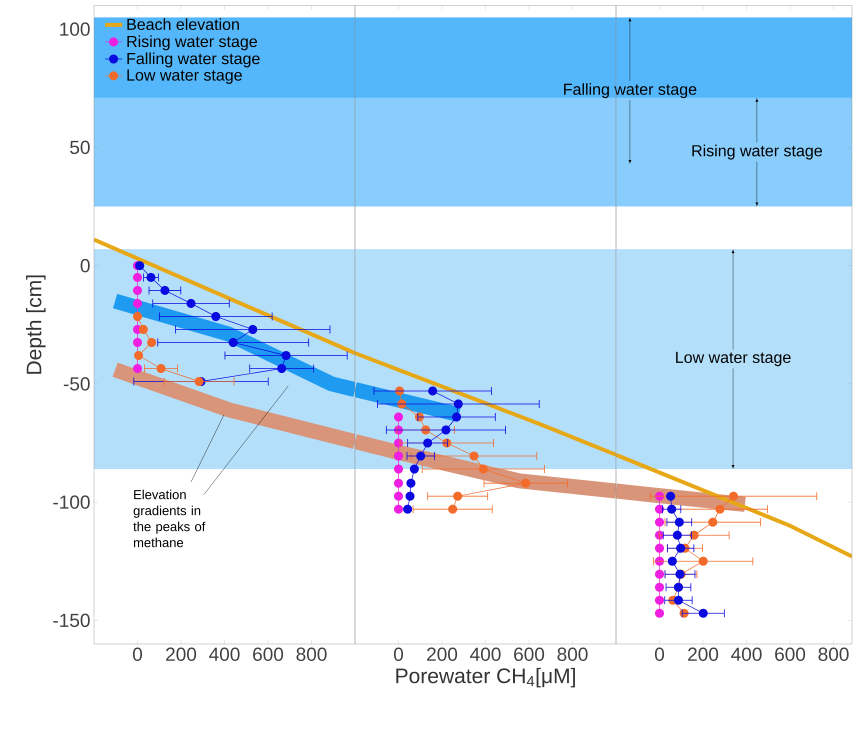 Image resolution: width=858 pixels, height=729 pixels. Describe the element at coordinates (192, 42) in the screenshot. I see `legend-label: Rising water stage` at that location.